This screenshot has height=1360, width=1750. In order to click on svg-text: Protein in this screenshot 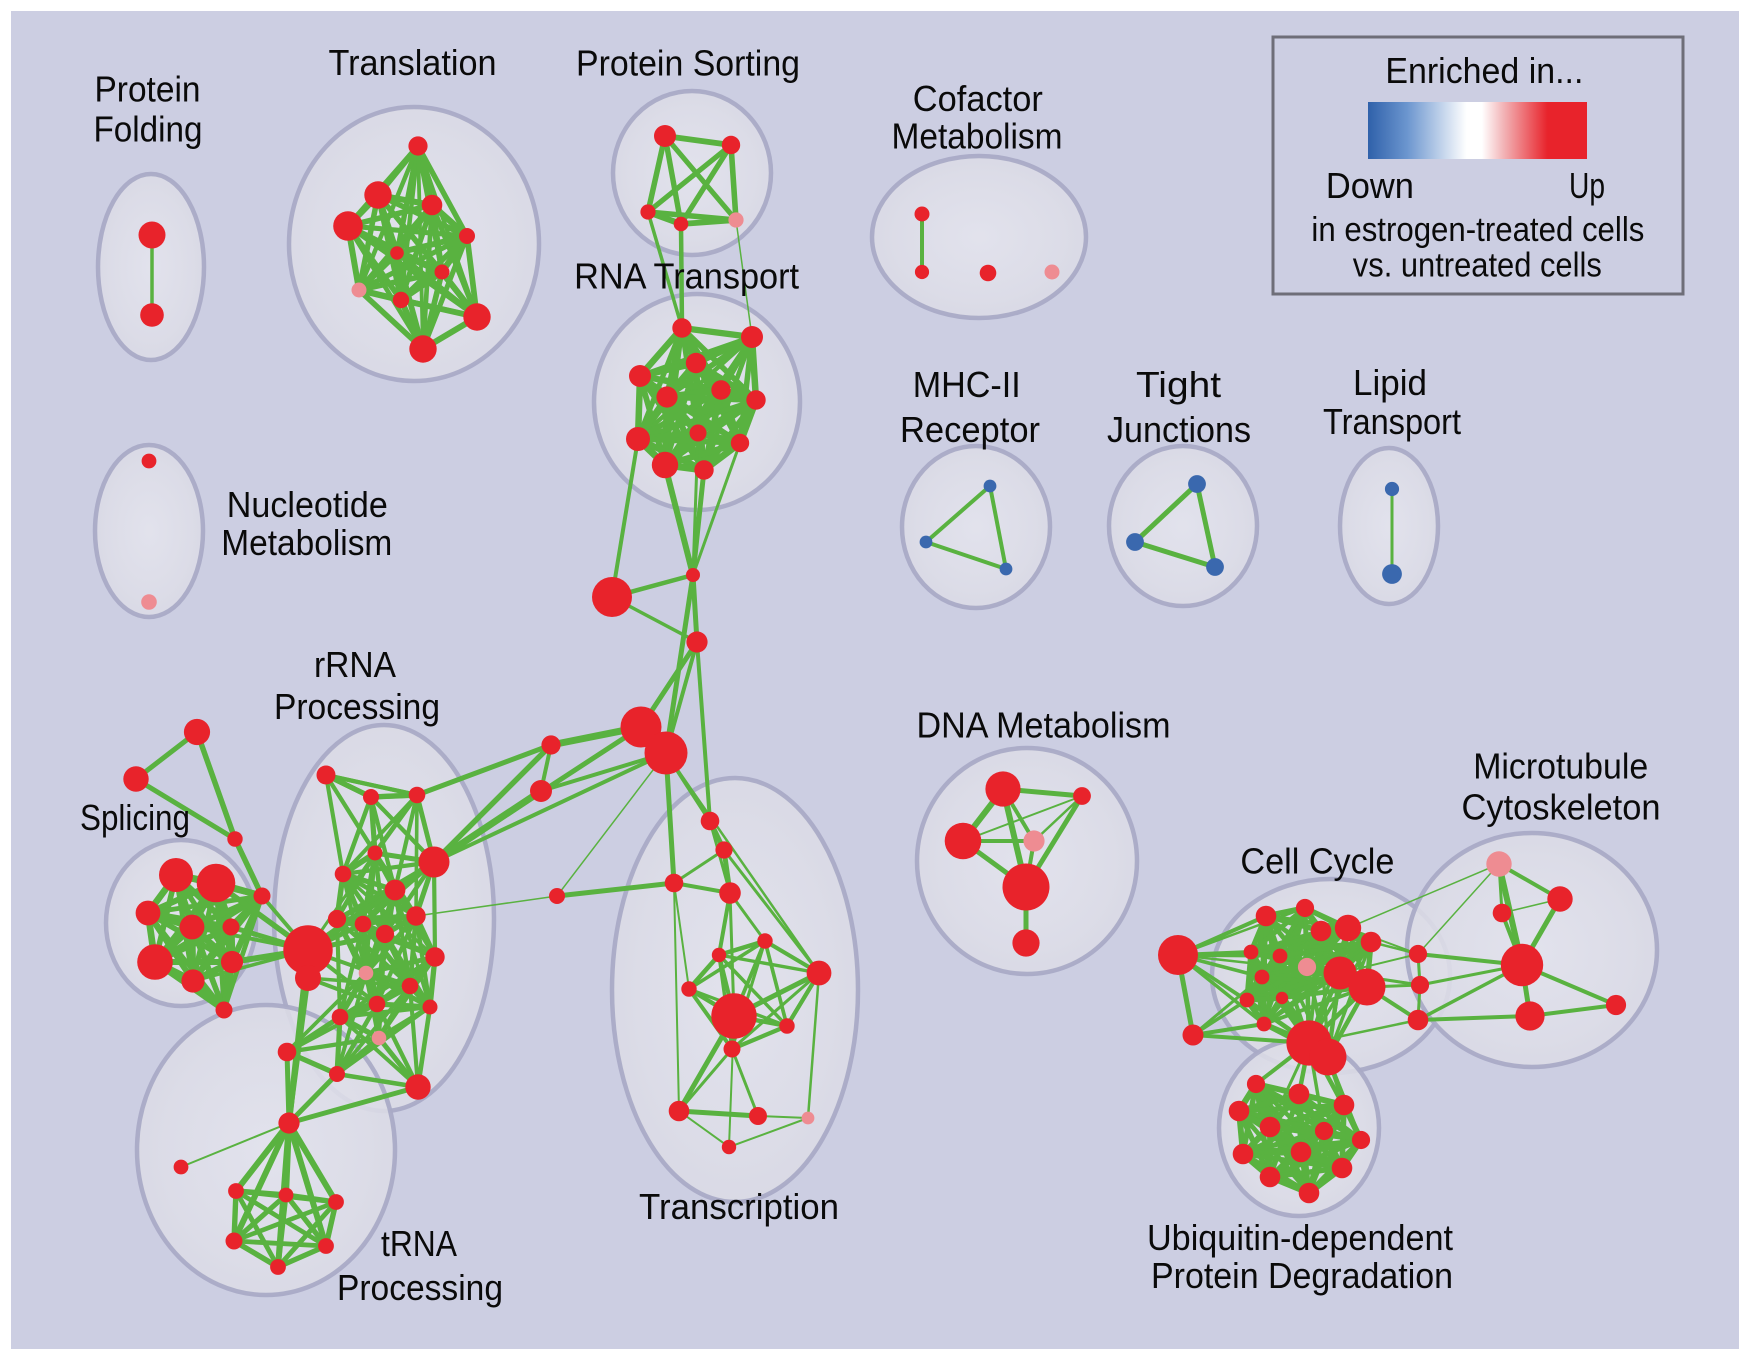, I will do `click(148, 89)`.